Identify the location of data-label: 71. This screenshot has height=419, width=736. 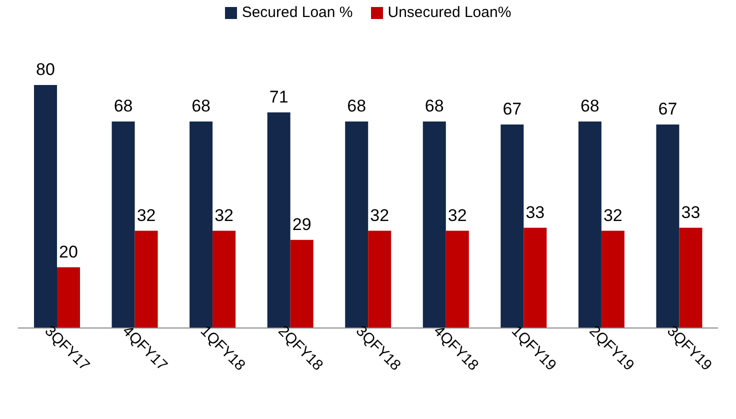
(278, 96).